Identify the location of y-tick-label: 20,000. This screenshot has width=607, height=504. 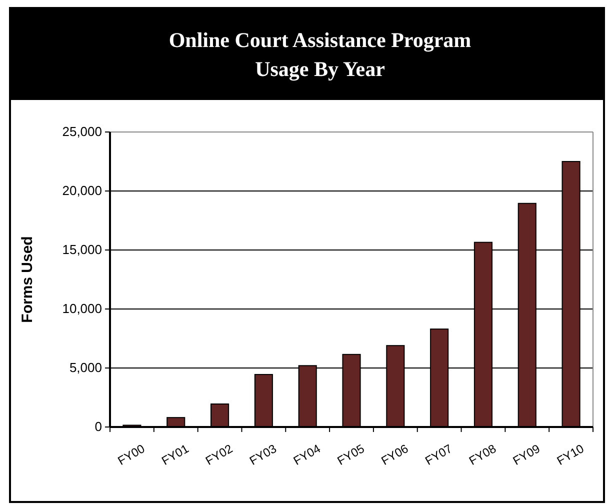
(82, 190).